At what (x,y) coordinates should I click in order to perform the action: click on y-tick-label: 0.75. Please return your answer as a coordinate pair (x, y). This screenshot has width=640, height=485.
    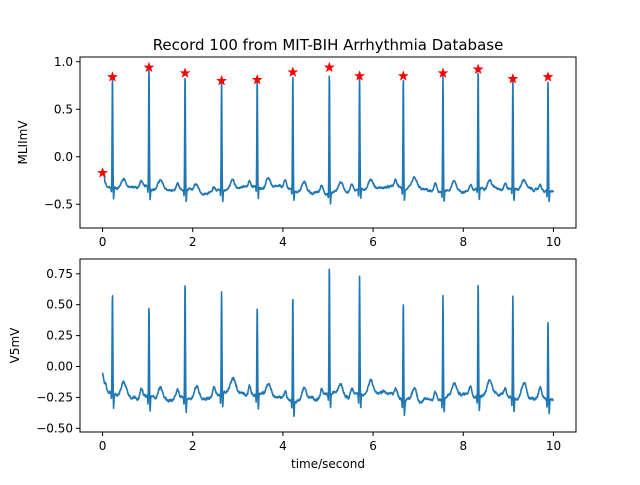
    Looking at the image, I should click on (59, 274).